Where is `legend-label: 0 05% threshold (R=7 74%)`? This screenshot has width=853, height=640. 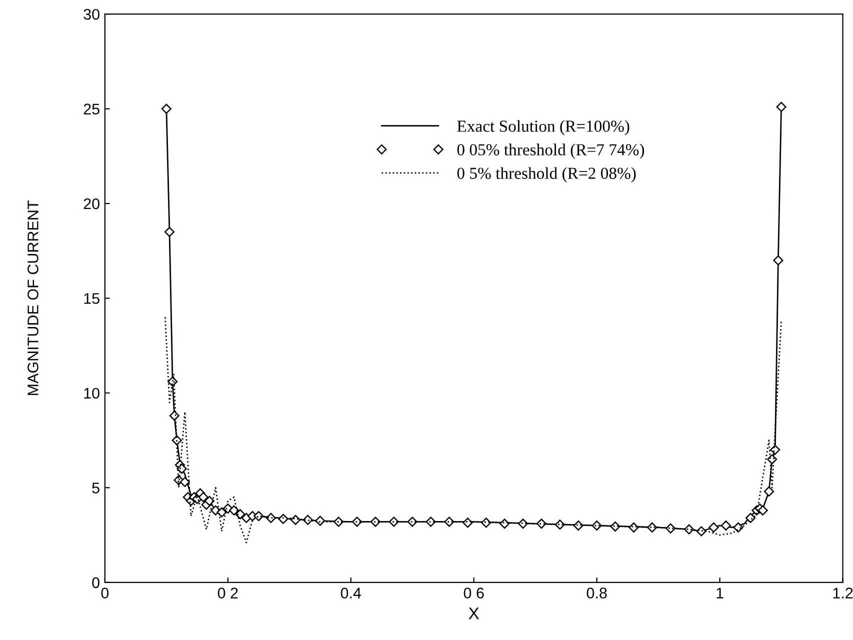
legend-label: 0 05% threshold (R=7 74%) is located at coordinates (550, 151).